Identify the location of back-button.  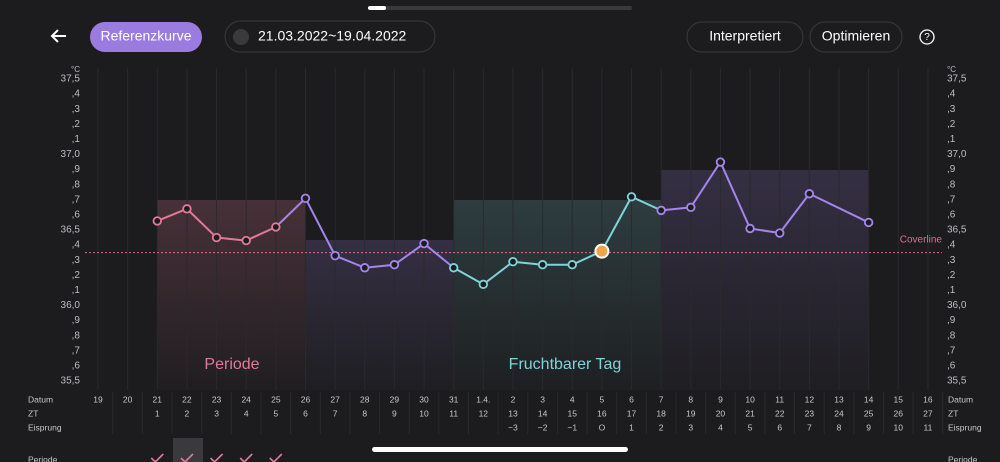
(58, 36).